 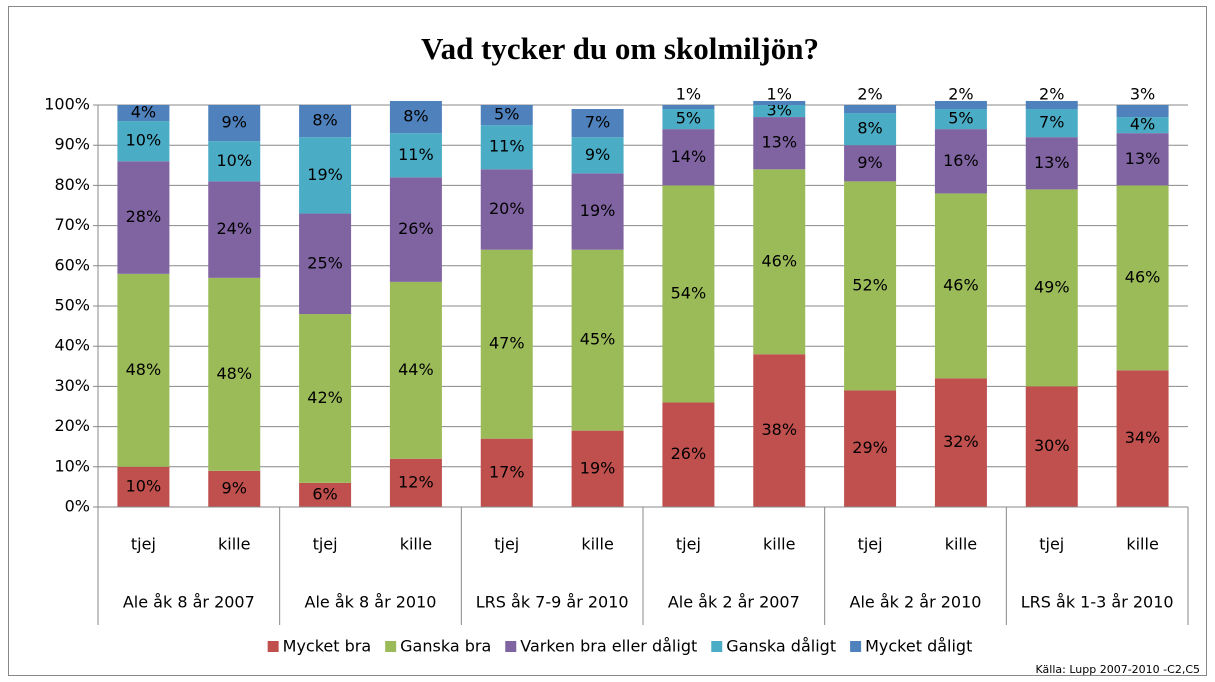 What do you see at coordinates (620, 48) in the screenshot?
I see `chart-title: Vad tycker du om skolmiljön?` at bounding box center [620, 48].